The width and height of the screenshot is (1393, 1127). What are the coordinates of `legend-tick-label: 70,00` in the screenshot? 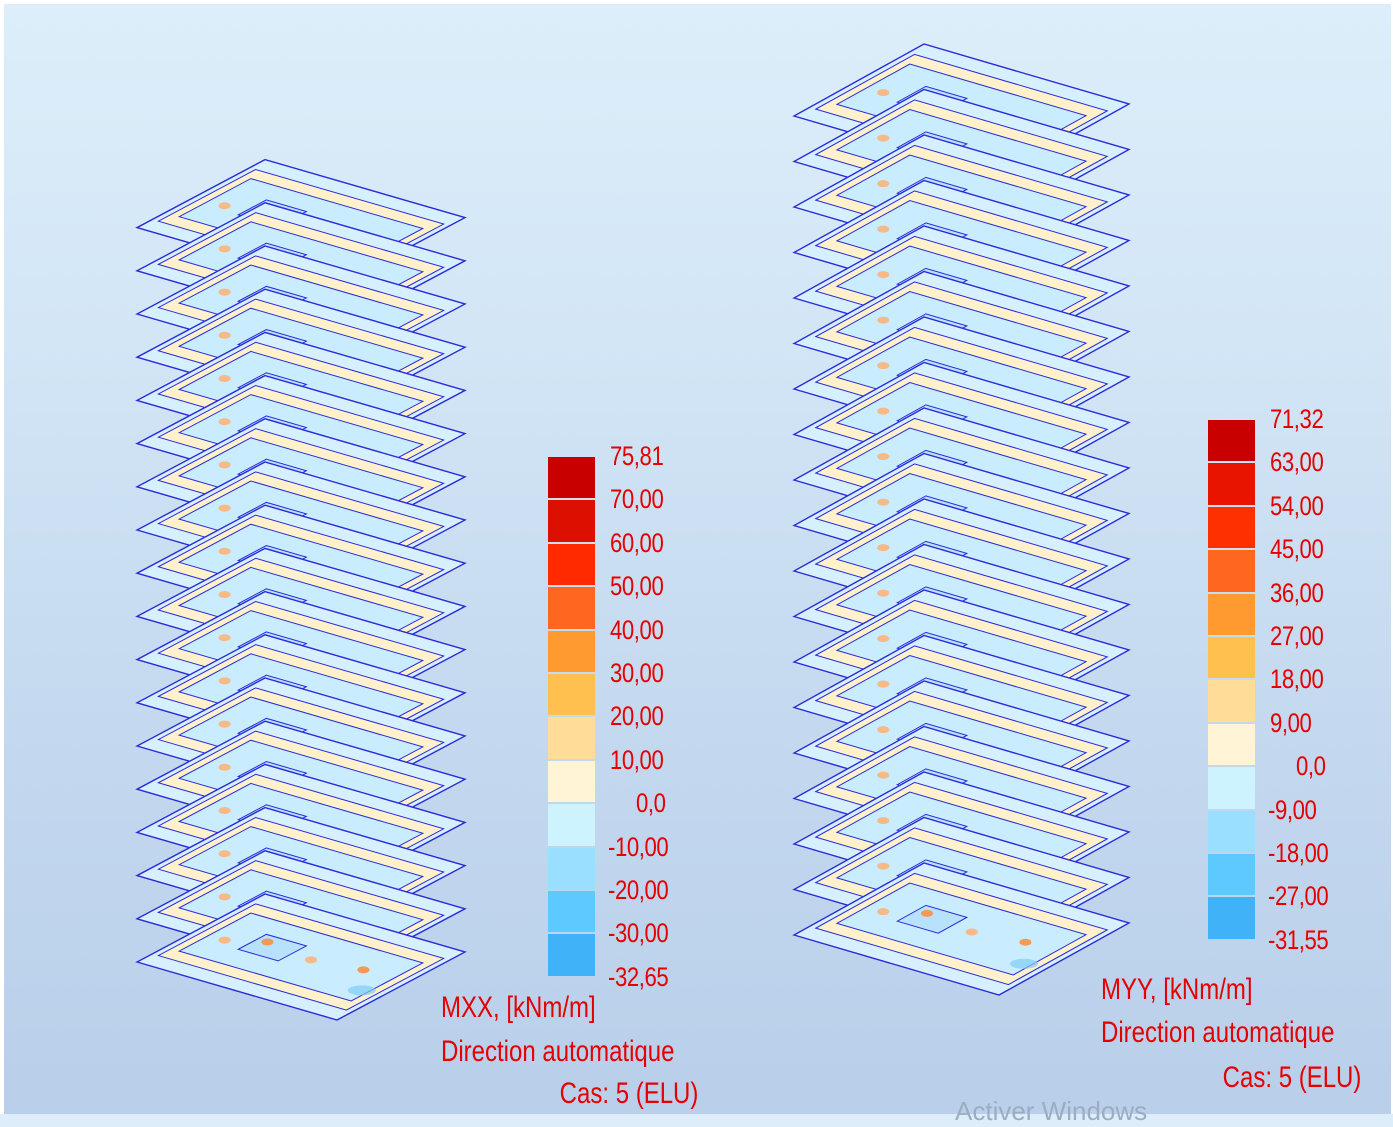 It's located at (637, 499).